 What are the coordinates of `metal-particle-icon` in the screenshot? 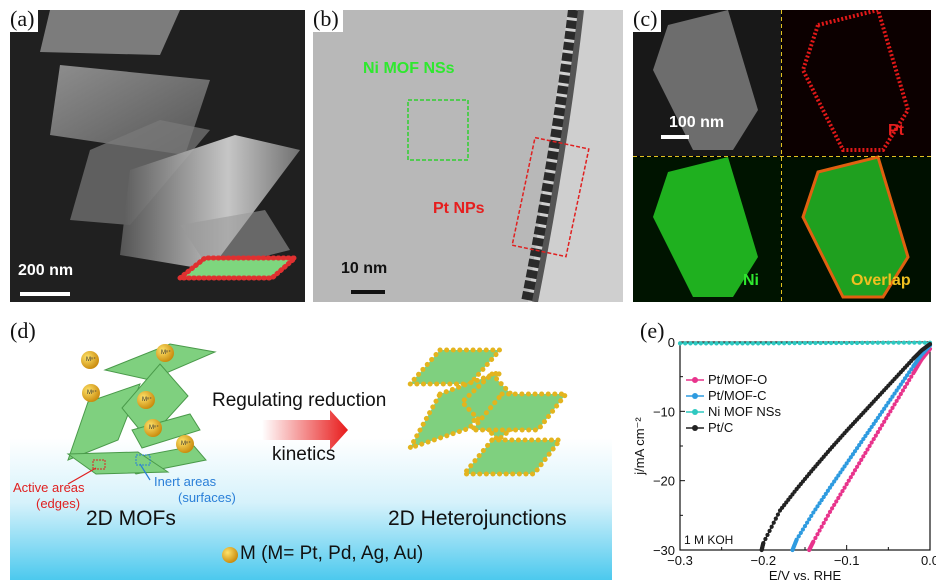 It's located at (230, 555).